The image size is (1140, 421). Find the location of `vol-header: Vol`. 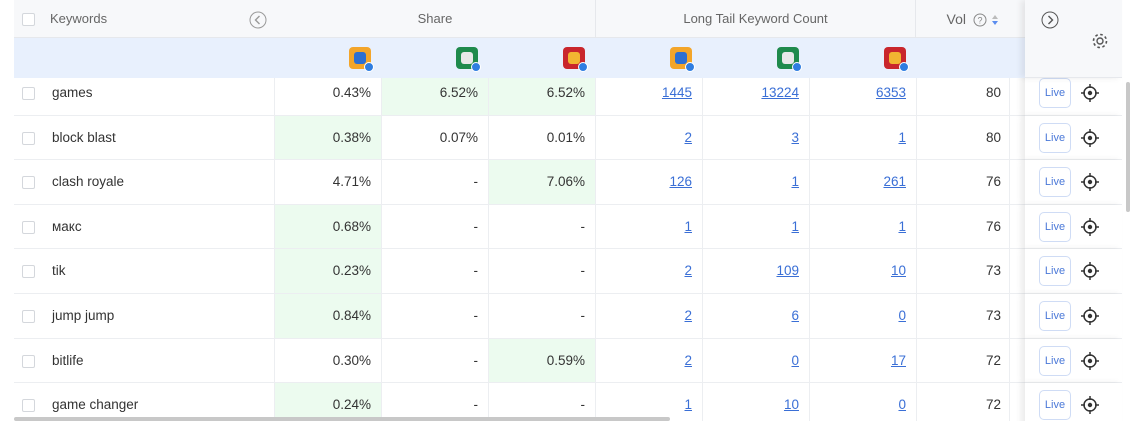

vol-header: Vol is located at coordinates (956, 19).